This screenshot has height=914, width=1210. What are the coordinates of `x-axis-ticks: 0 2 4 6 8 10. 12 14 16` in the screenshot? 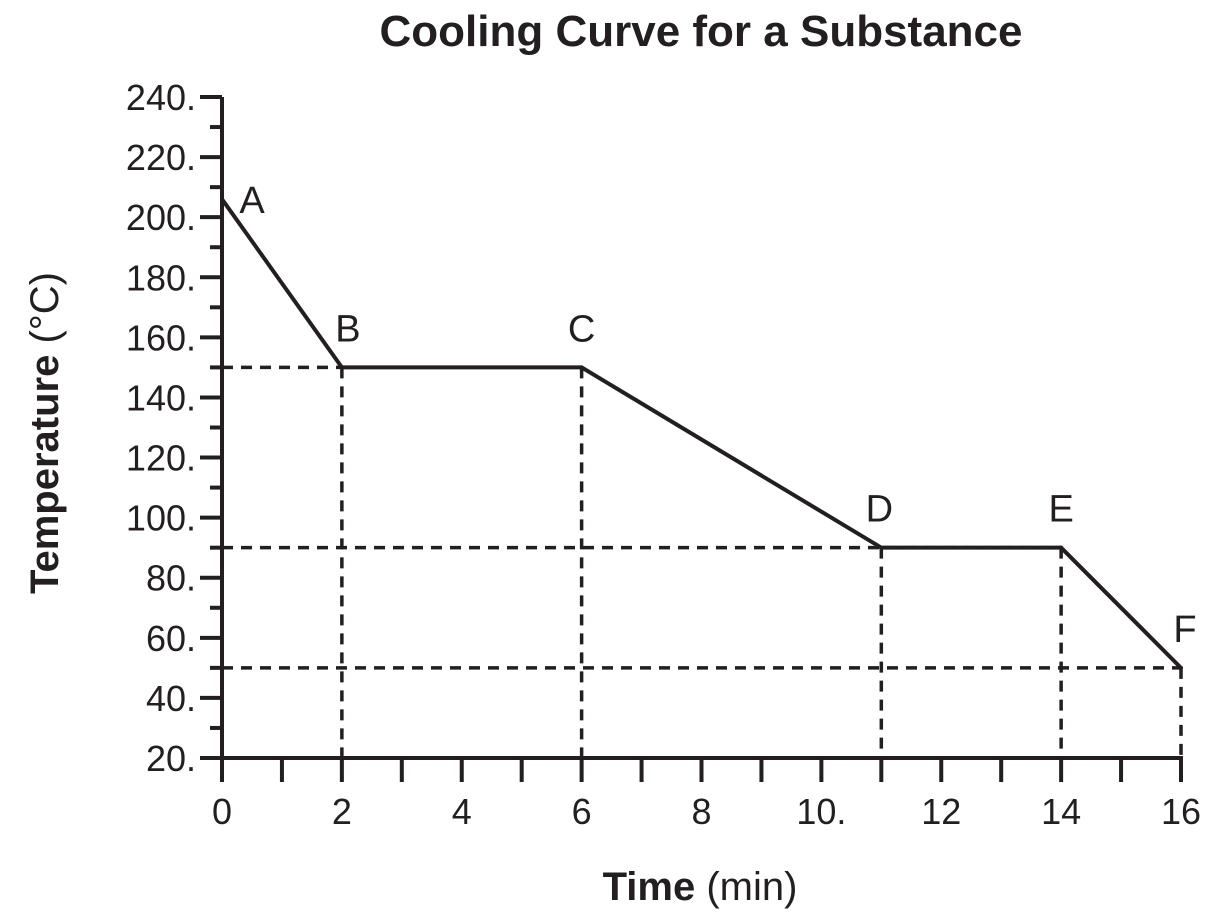 It's located at (706, 795).